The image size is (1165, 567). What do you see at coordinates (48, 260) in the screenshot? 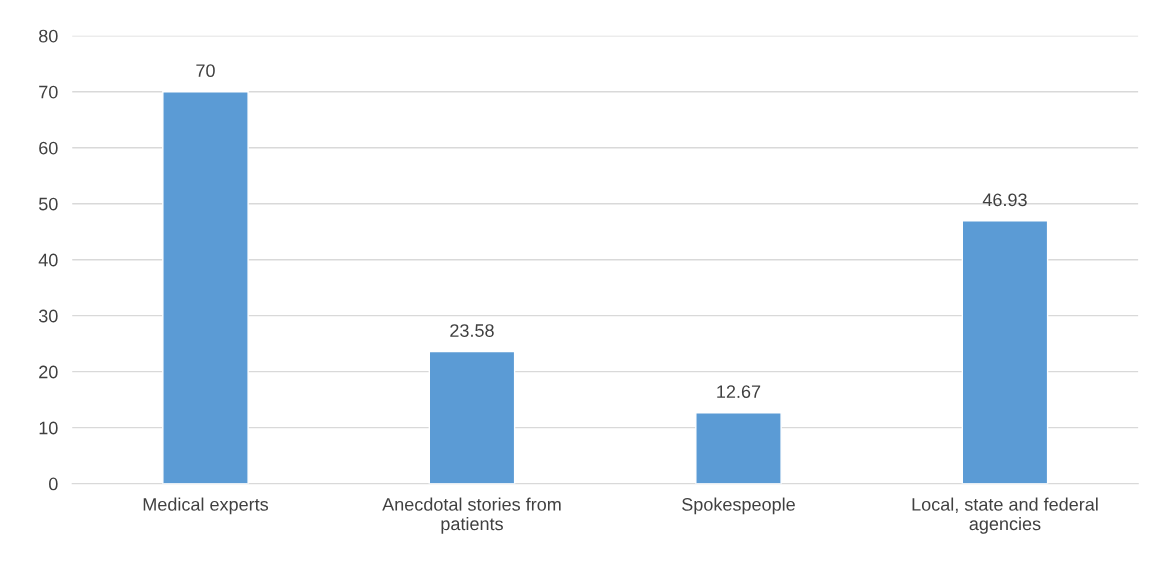
I see `y-tick-label: 40` at bounding box center [48, 260].